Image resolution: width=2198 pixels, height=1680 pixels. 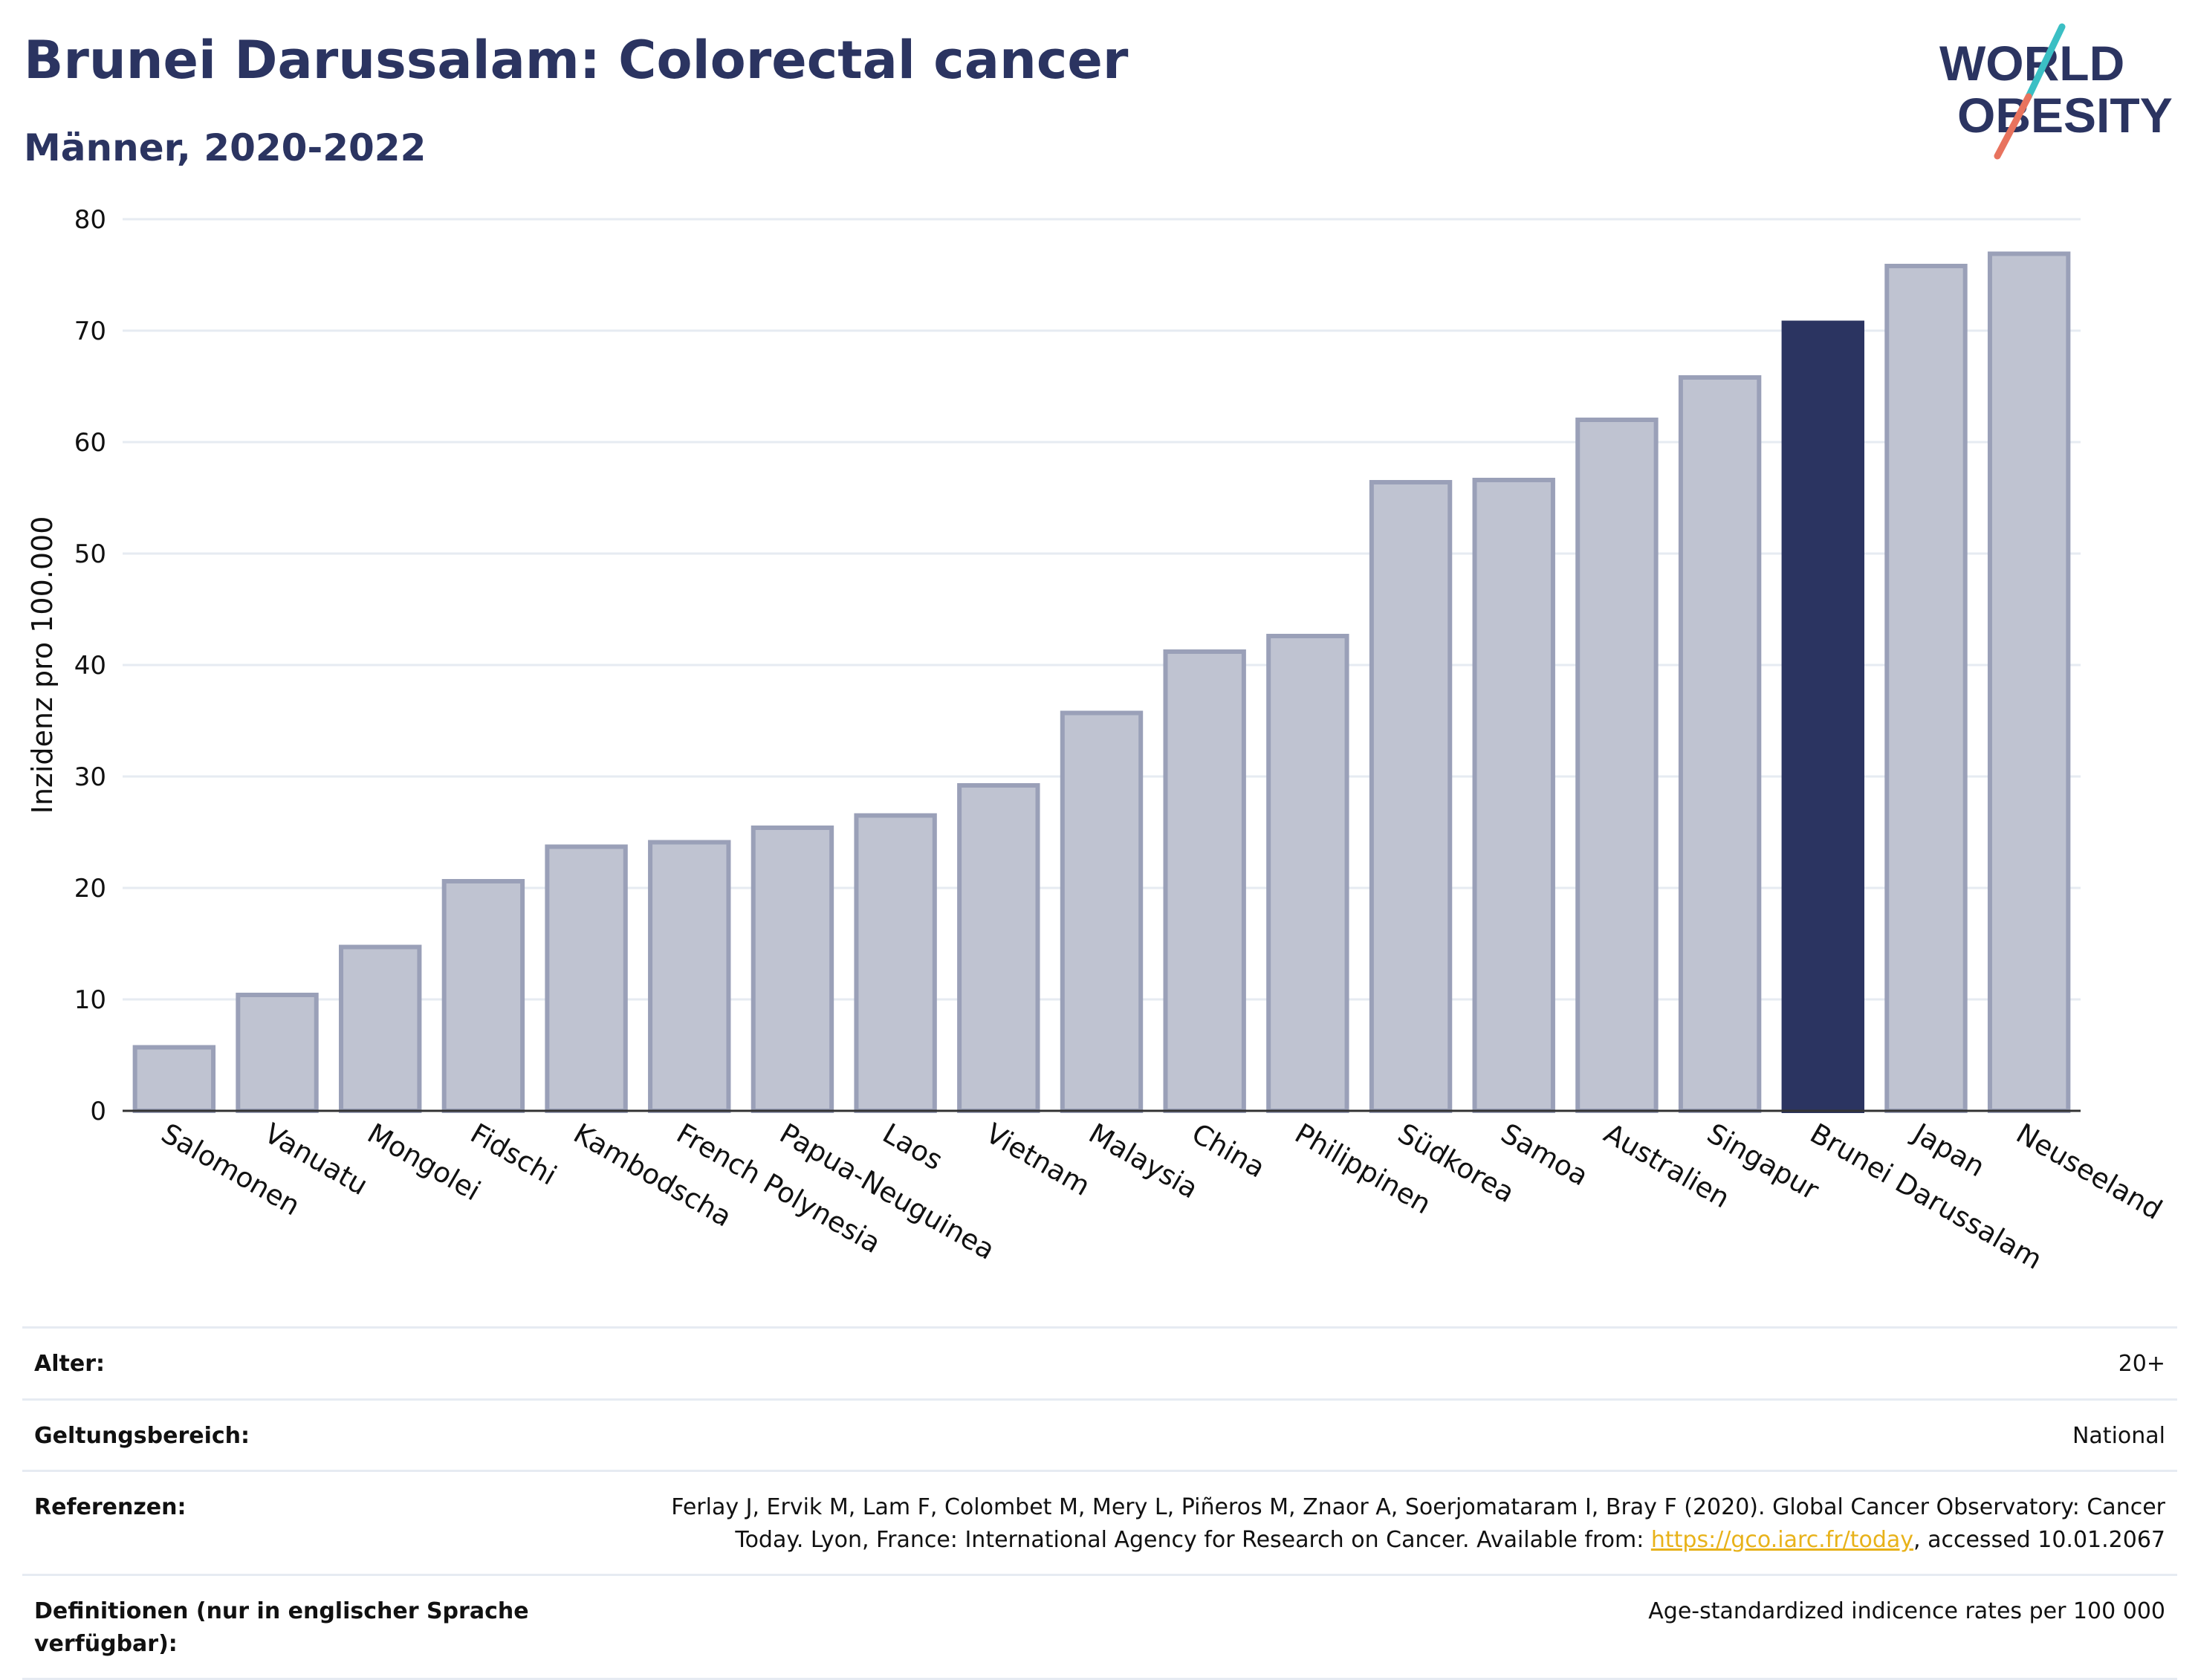 I want to click on y-tick-label: 70, so click(x=90, y=331).